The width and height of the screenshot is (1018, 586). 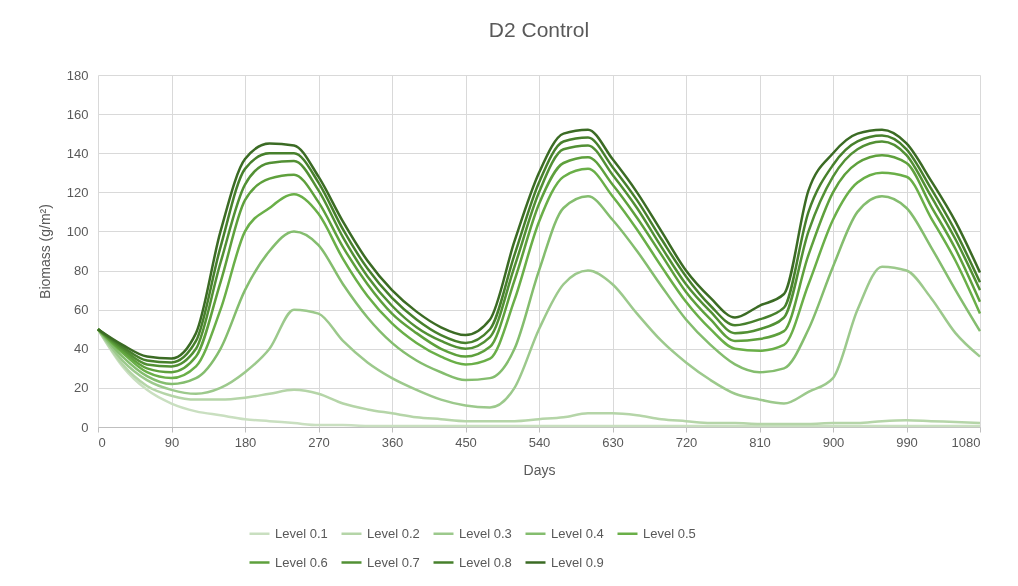 I want to click on x-tick-label: 630, so click(x=613, y=442).